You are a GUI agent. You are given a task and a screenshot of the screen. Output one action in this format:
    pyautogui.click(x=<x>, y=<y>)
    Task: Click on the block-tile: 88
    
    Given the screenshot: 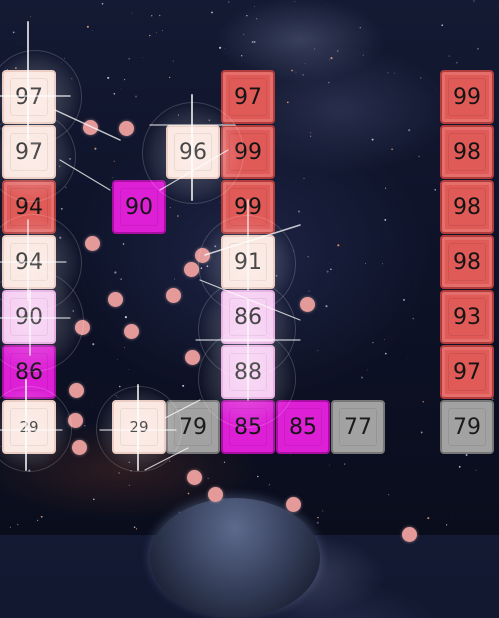 What is the action you would take?
    pyautogui.click(x=248, y=372)
    